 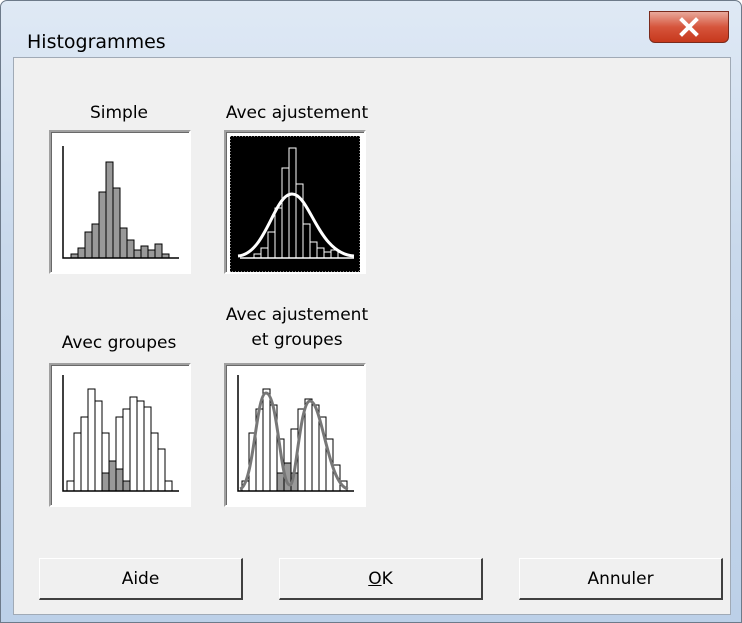 I want to click on close-icon, so click(x=689, y=27).